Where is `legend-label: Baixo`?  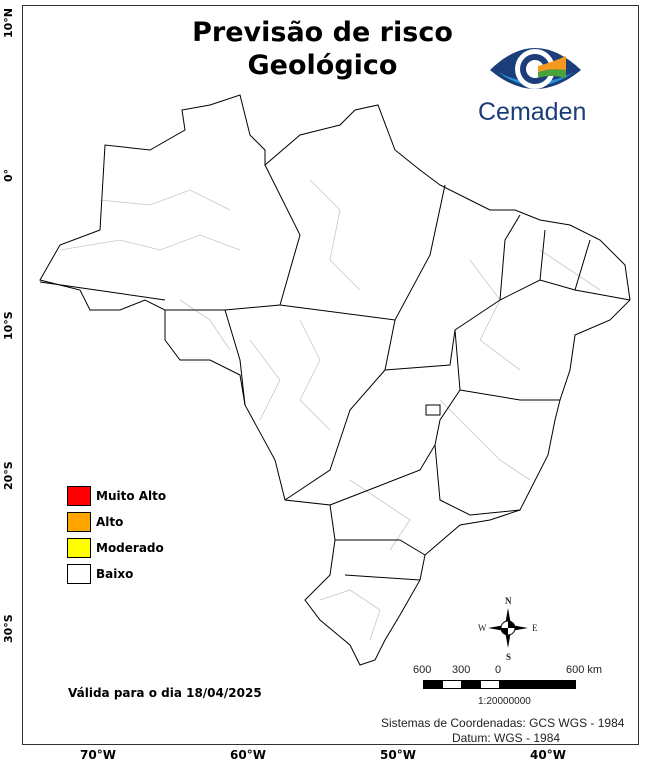
legend-label: Baixo is located at coordinates (115, 574).